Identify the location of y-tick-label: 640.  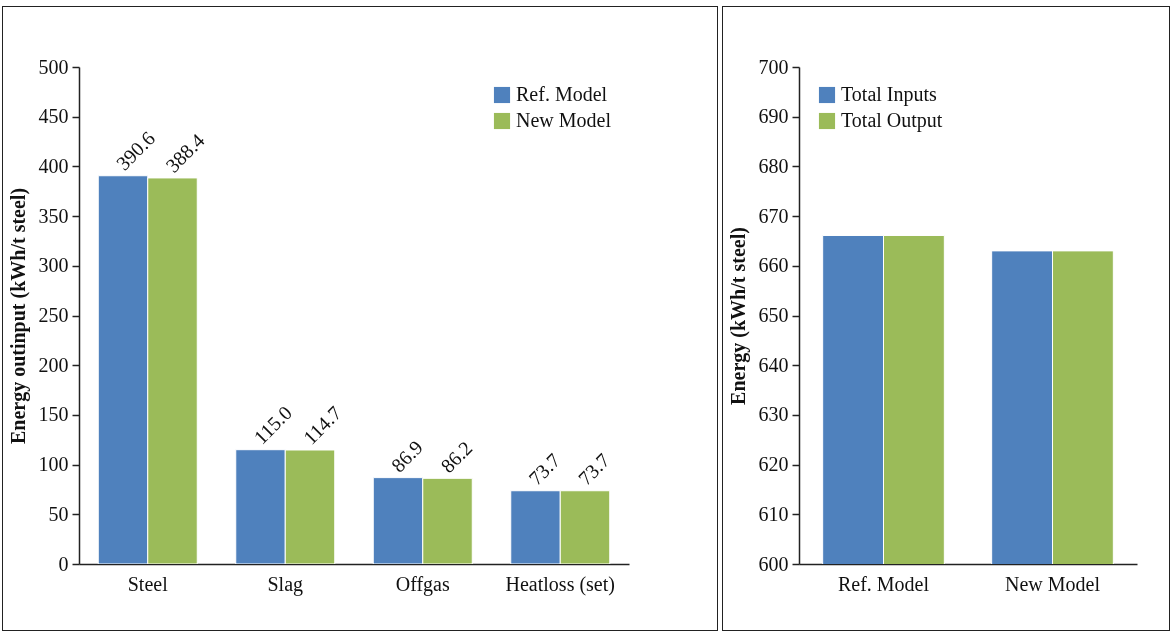
(773, 364).